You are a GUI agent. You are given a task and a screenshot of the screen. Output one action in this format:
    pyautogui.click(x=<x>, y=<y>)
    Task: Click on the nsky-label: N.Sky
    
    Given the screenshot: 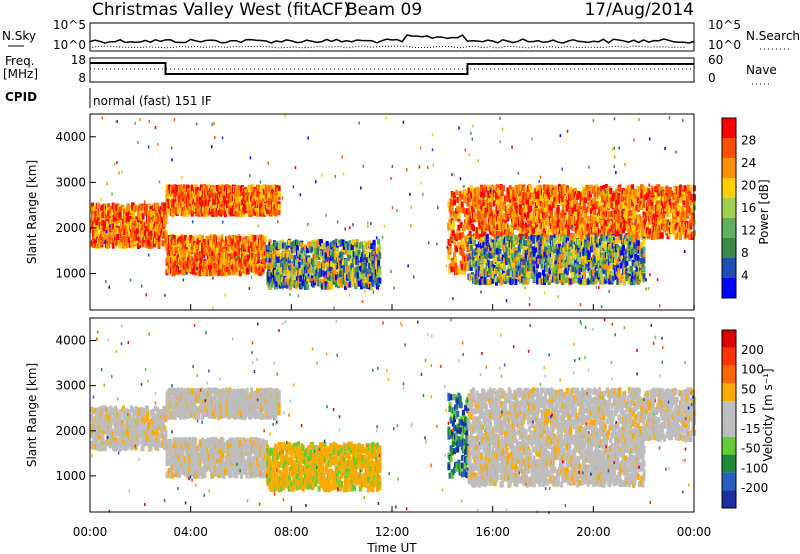 What is the action you would take?
    pyautogui.click(x=19, y=36)
    